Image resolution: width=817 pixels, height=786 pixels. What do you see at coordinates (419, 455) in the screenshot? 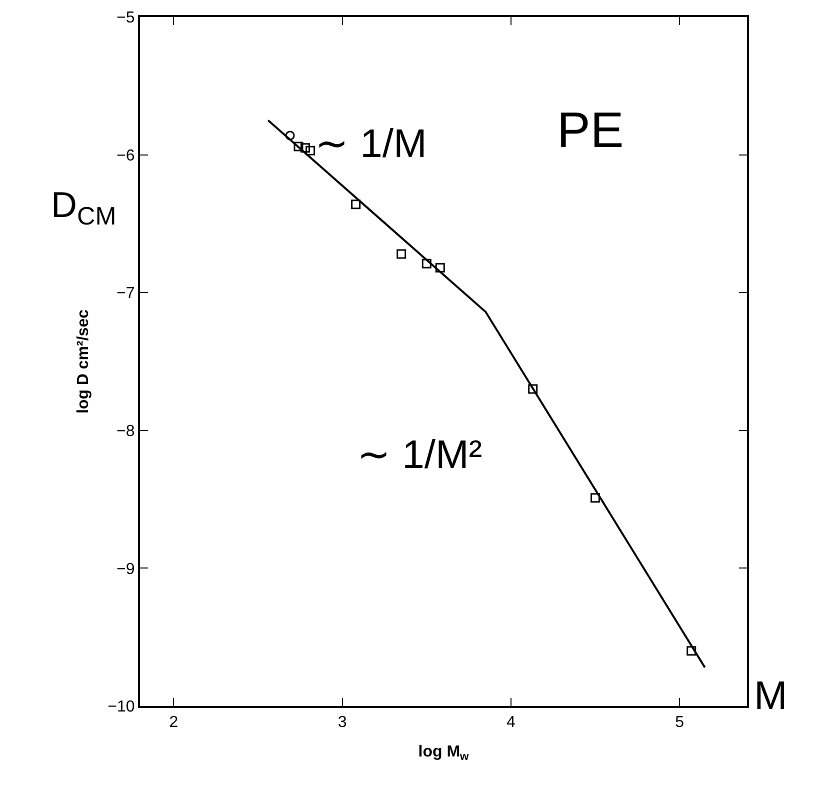
I see `annotation: ∼ 1/M²` at bounding box center [419, 455].